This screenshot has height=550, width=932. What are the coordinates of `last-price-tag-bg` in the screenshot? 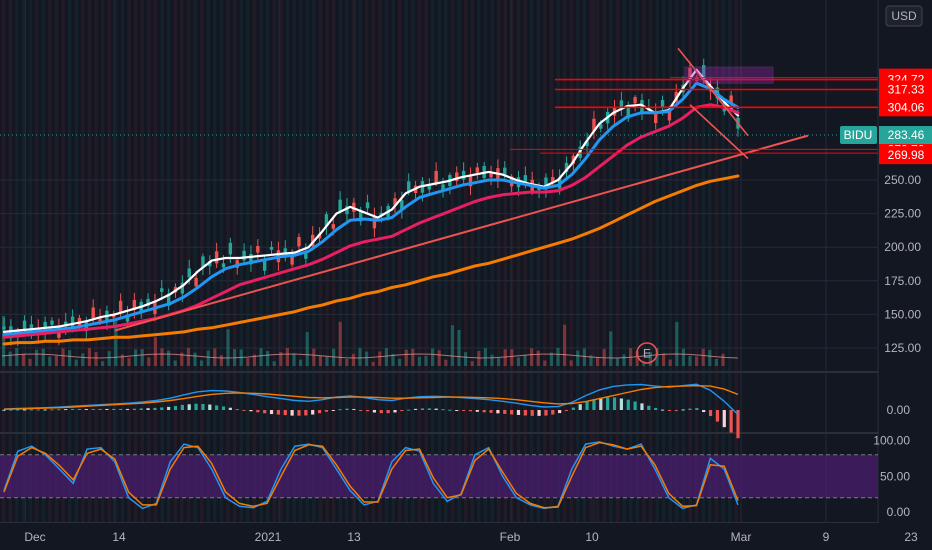 It's located at (905, 135).